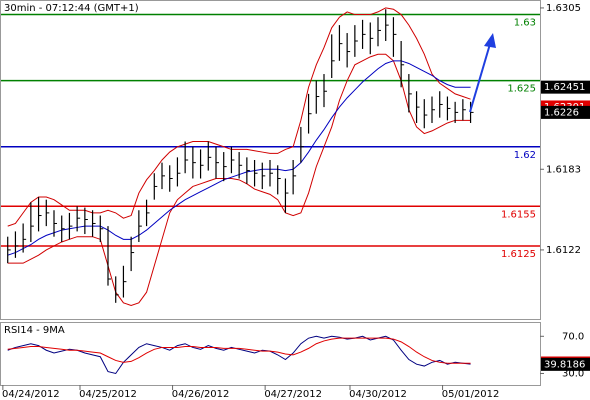 The image size is (590, 400). I want to click on price-tag-label: 1.6226, so click(561, 112).